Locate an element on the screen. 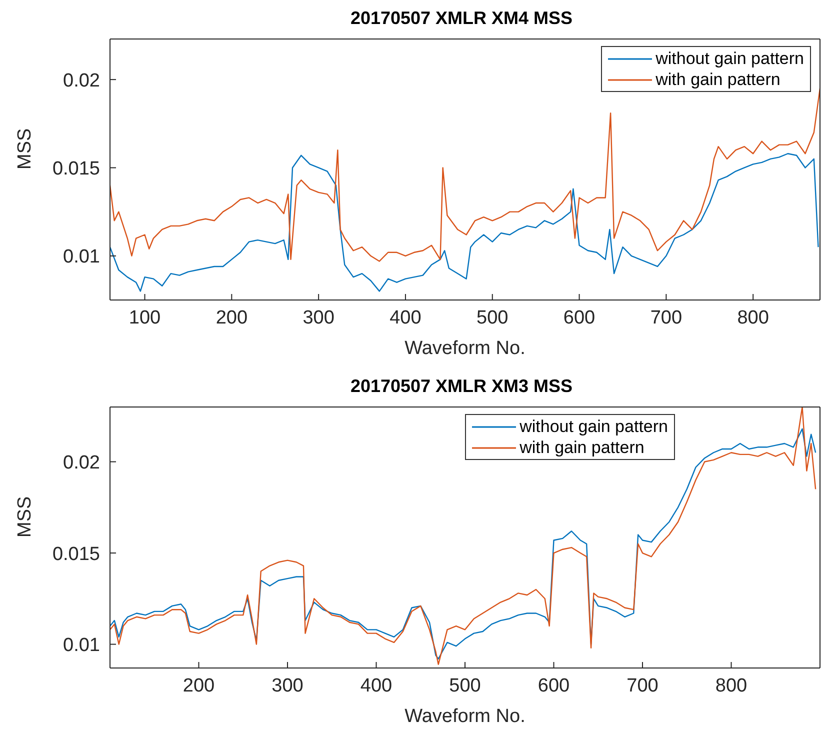 The width and height of the screenshot is (825, 740). chart-title: 20170507 XMLR XM4 MSS is located at coordinates (461, 19).